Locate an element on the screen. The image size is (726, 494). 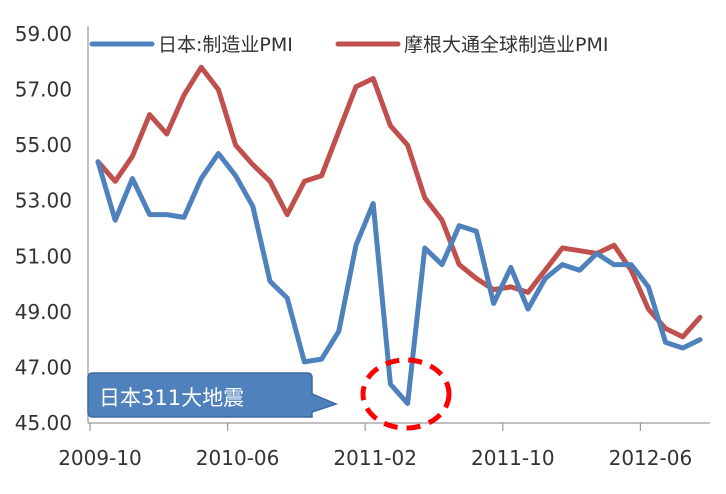
y-tick-label: 55.00 is located at coordinates (43, 145).